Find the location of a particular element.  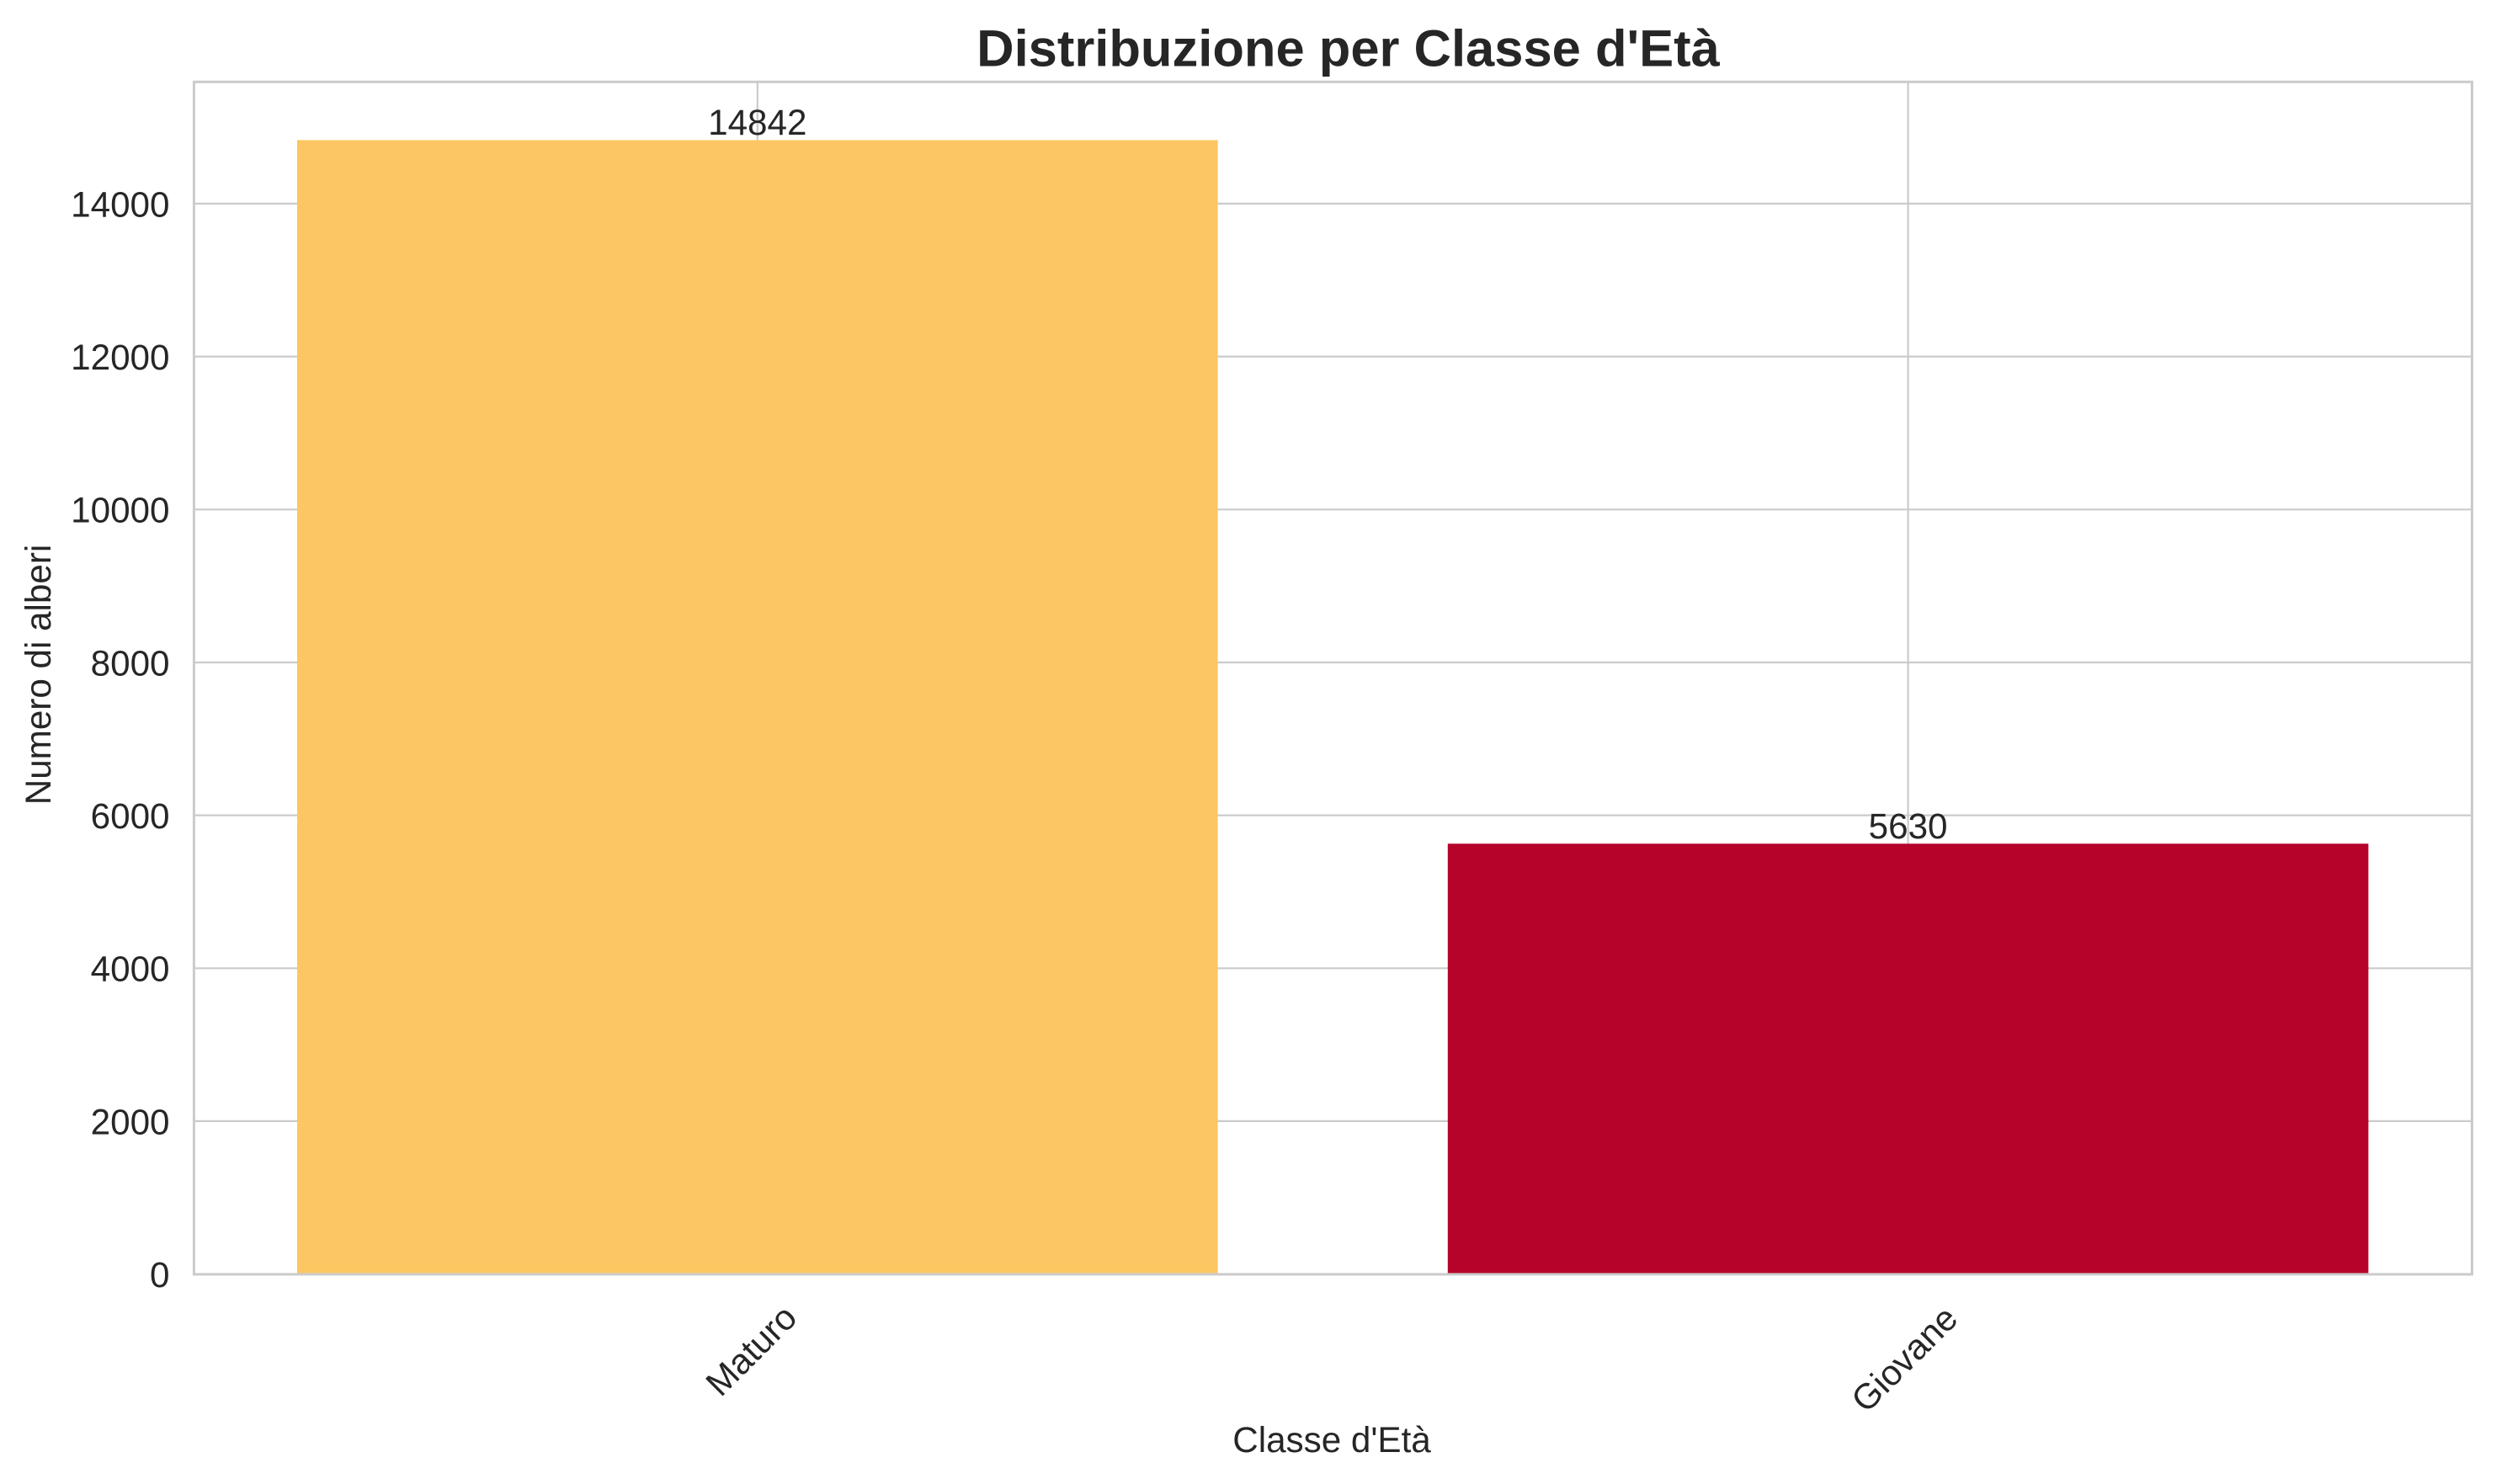

svg-text: Numero di alberi is located at coordinates (38, 675).